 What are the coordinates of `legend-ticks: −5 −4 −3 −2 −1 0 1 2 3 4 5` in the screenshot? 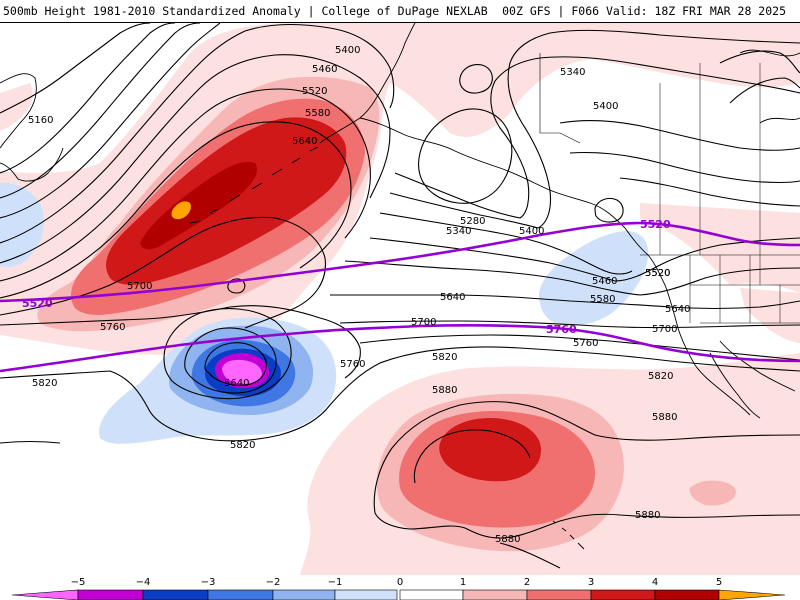 It's located at (397, 582).